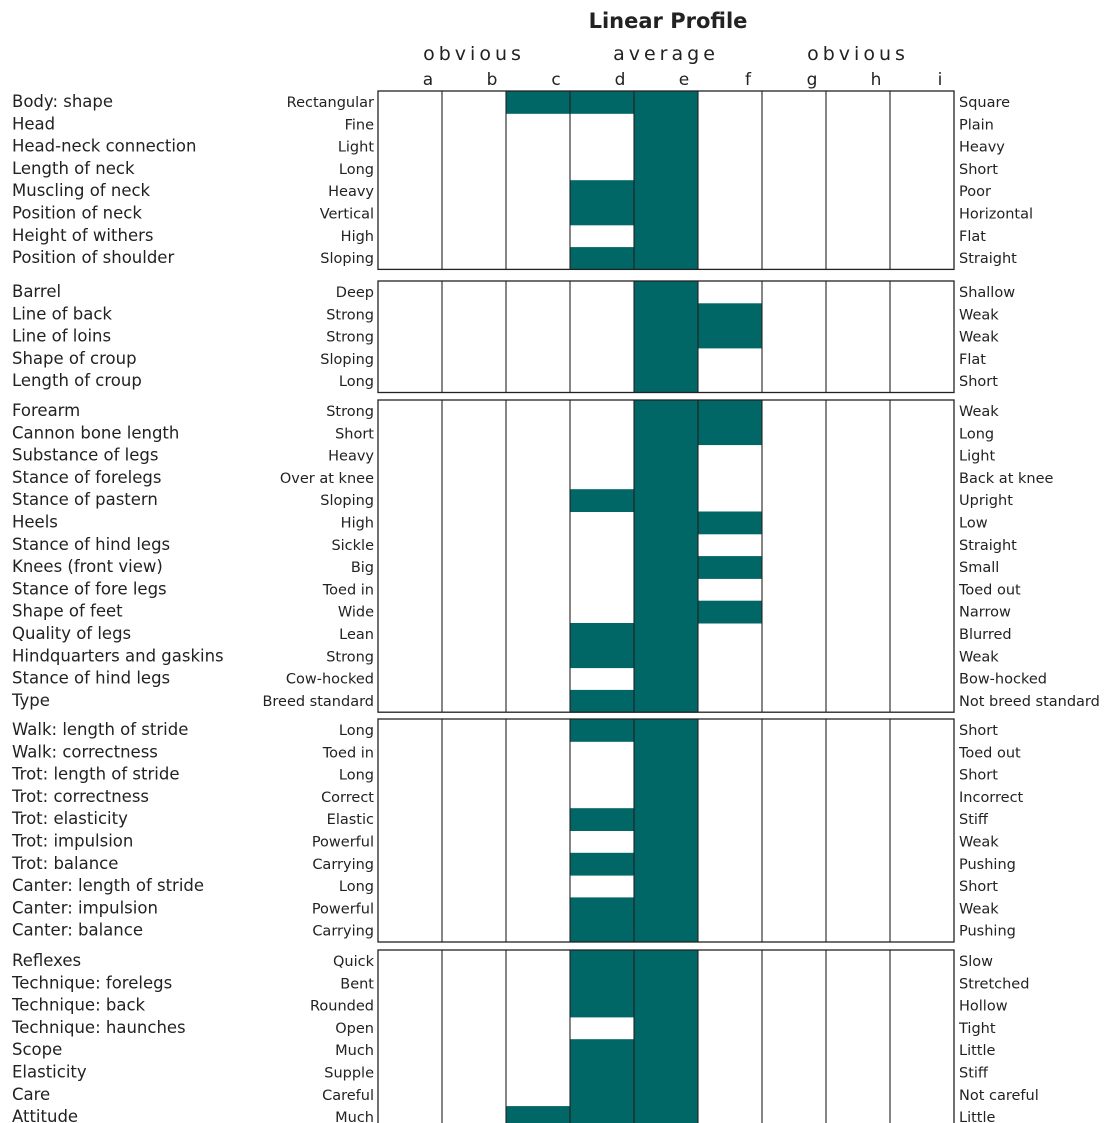 This screenshot has width=1109, height=1123. I want to click on trait-label: Walk: correctness, so click(85, 751).